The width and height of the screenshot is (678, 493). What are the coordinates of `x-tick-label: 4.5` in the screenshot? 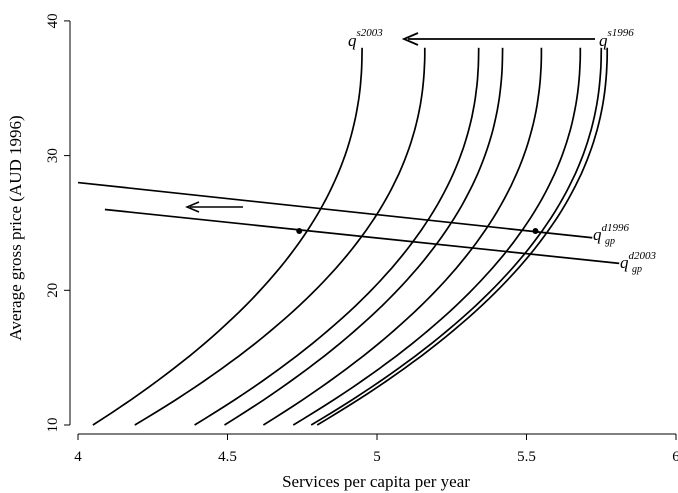 It's located at (227, 457).